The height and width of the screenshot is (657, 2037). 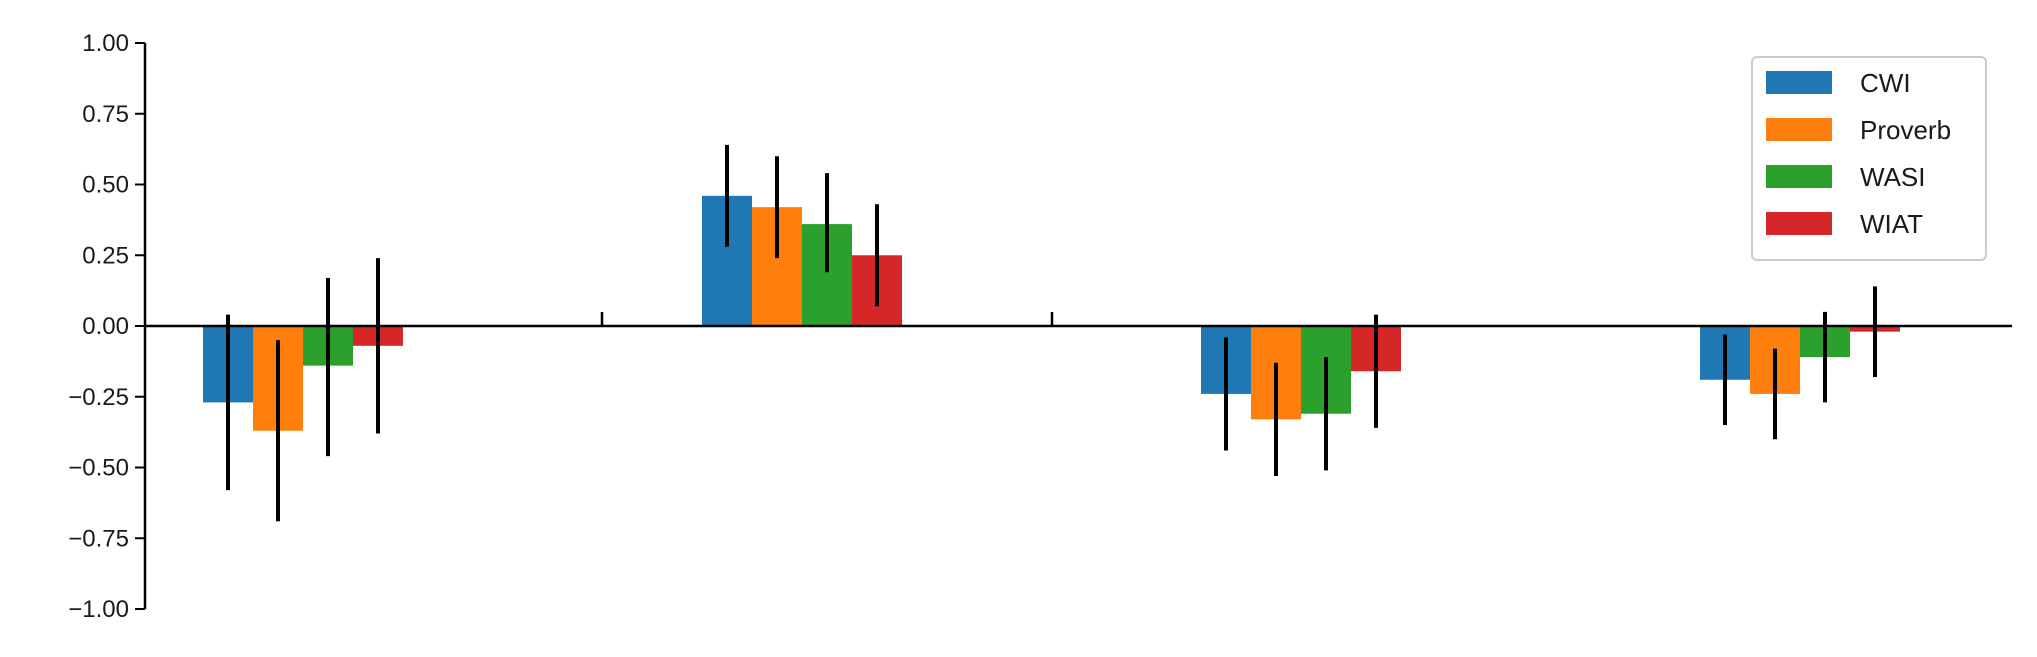 I want to click on x-axis, so click(x=1078, y=320).